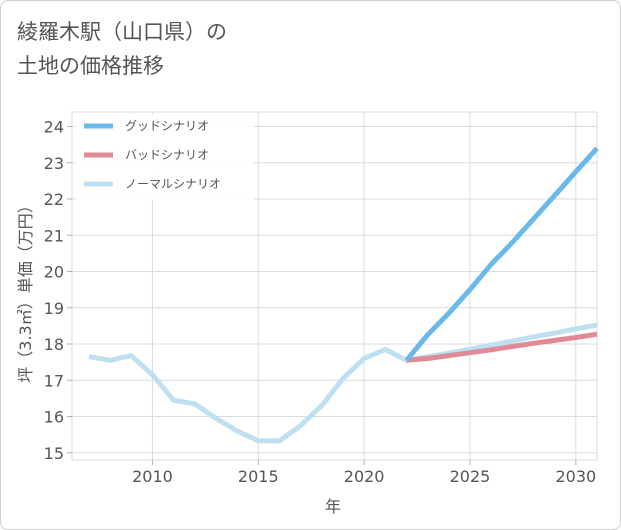  Describe the element at coordinates (54, 163) in the screenshot. I see `y-tick-label: 23` at that location.